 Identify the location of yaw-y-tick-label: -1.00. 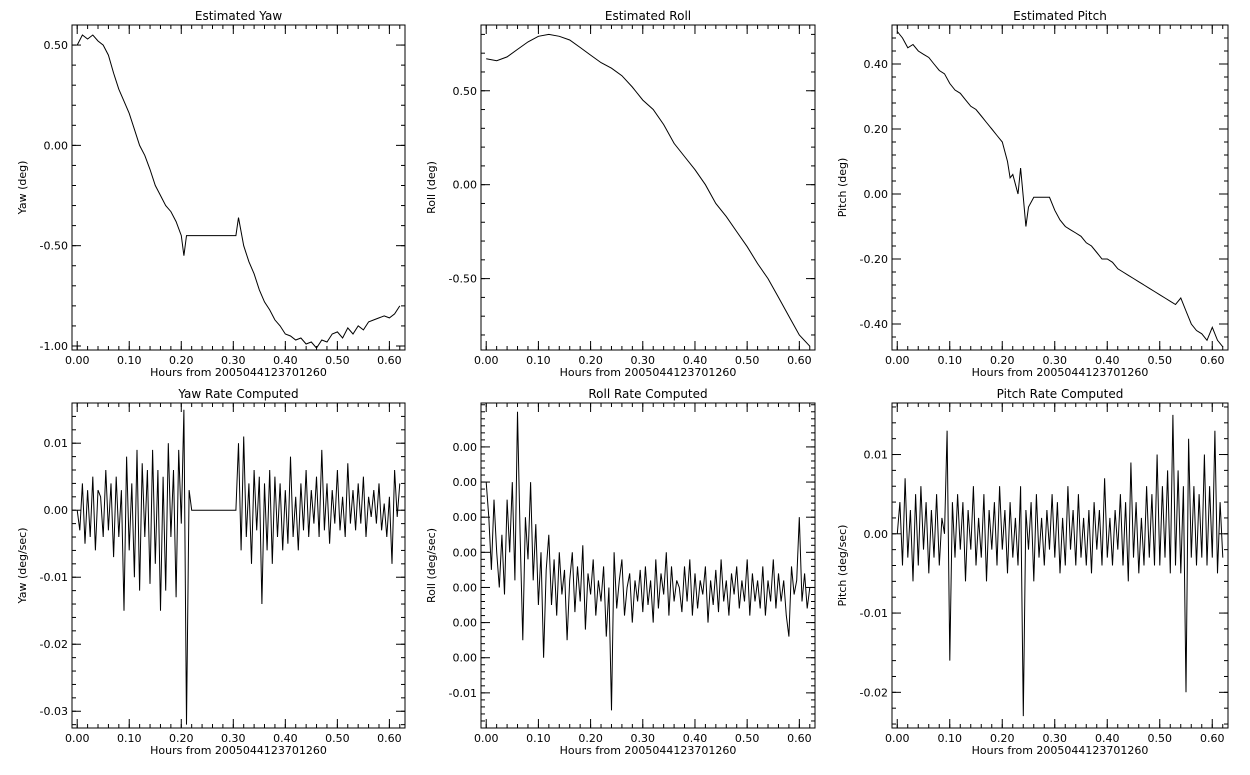
(54, 346).